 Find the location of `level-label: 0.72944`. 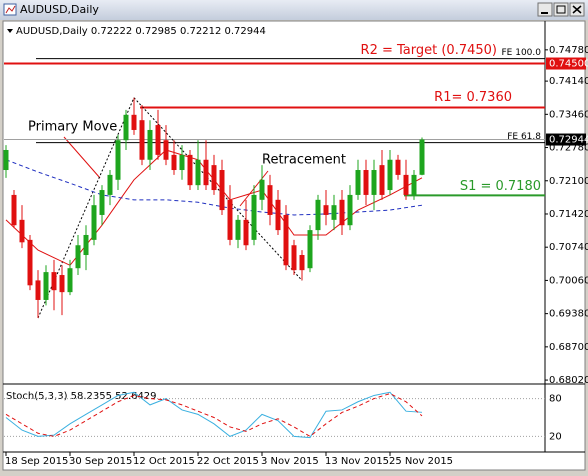

level-label: 0.72944 is located at coordinates (568, 140).